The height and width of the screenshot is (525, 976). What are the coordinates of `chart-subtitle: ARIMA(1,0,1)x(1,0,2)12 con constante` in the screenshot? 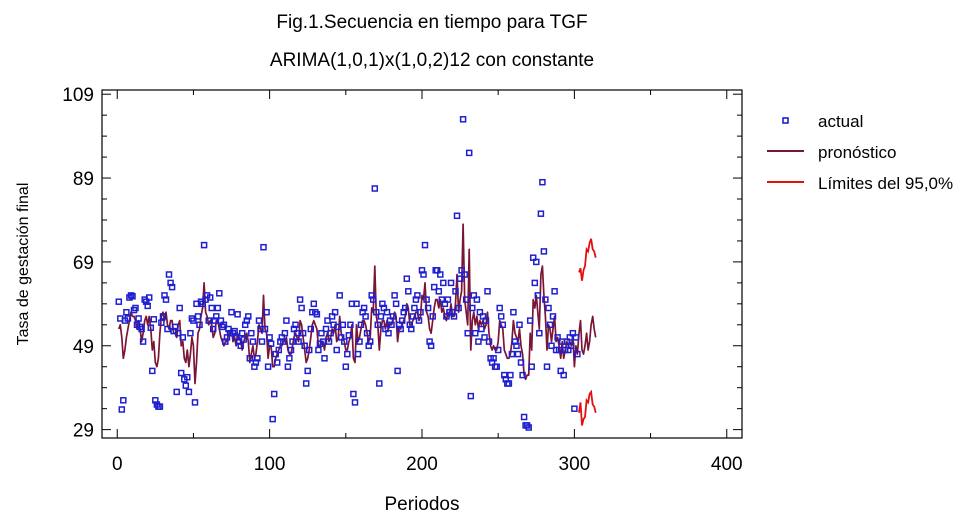 It's located at (432, 60).